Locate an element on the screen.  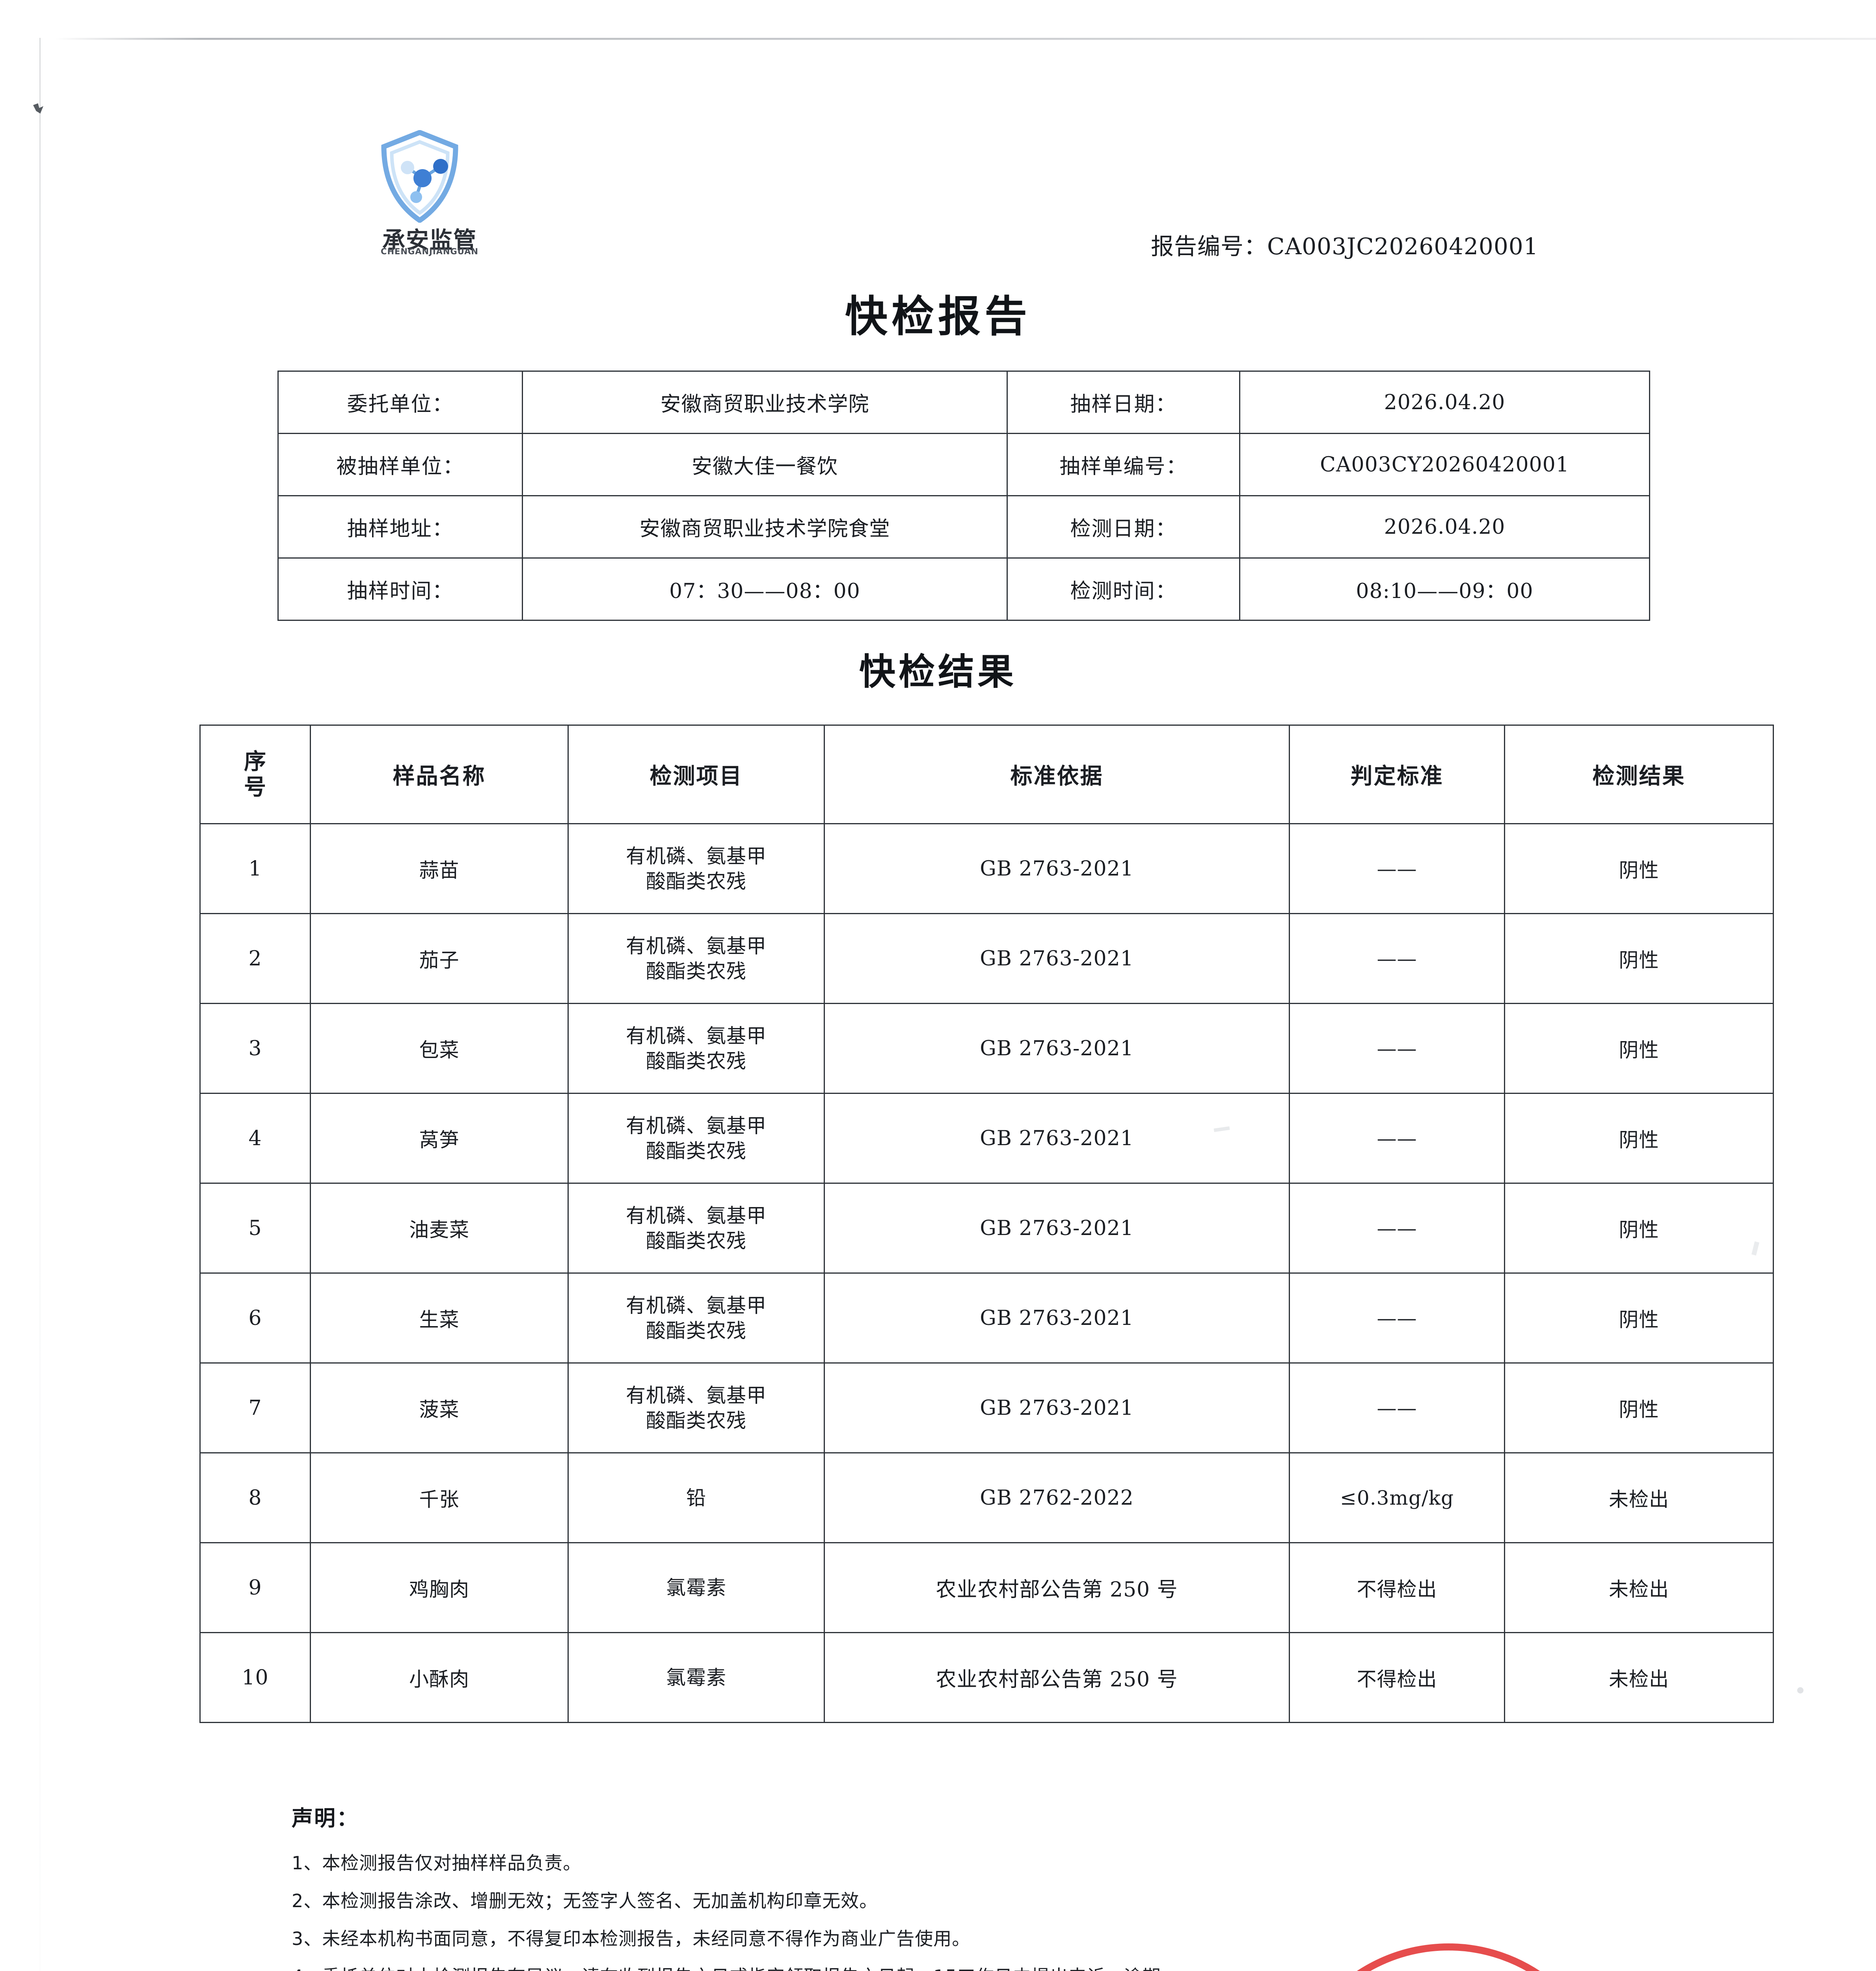
table-row: 10 小酥肉 氯霉素 农业农村部公告第 250 号 不得检出 未检出 is located at coordinates (986, 1677).